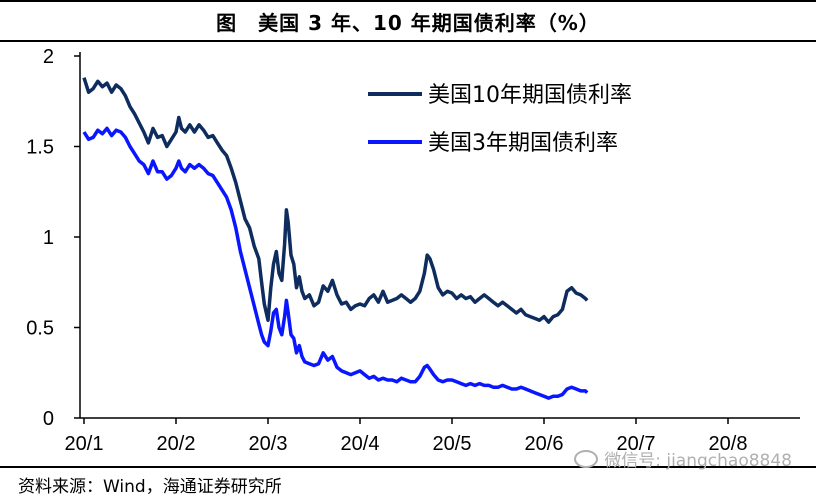  What do you see at coordinates (408, 483) in the screenshot?
I see `source-bar: 资料来源：Wind，海通证券研究所` at bounding box center [408, 483].